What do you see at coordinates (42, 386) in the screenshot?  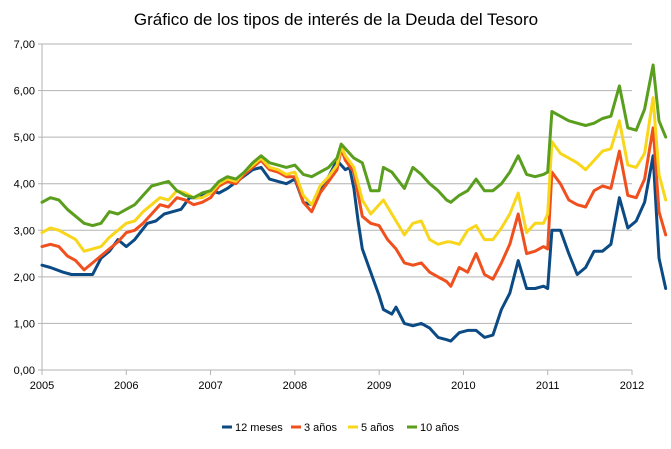 I see `x-tick-label: 2005` at bounding box center [42, 386].